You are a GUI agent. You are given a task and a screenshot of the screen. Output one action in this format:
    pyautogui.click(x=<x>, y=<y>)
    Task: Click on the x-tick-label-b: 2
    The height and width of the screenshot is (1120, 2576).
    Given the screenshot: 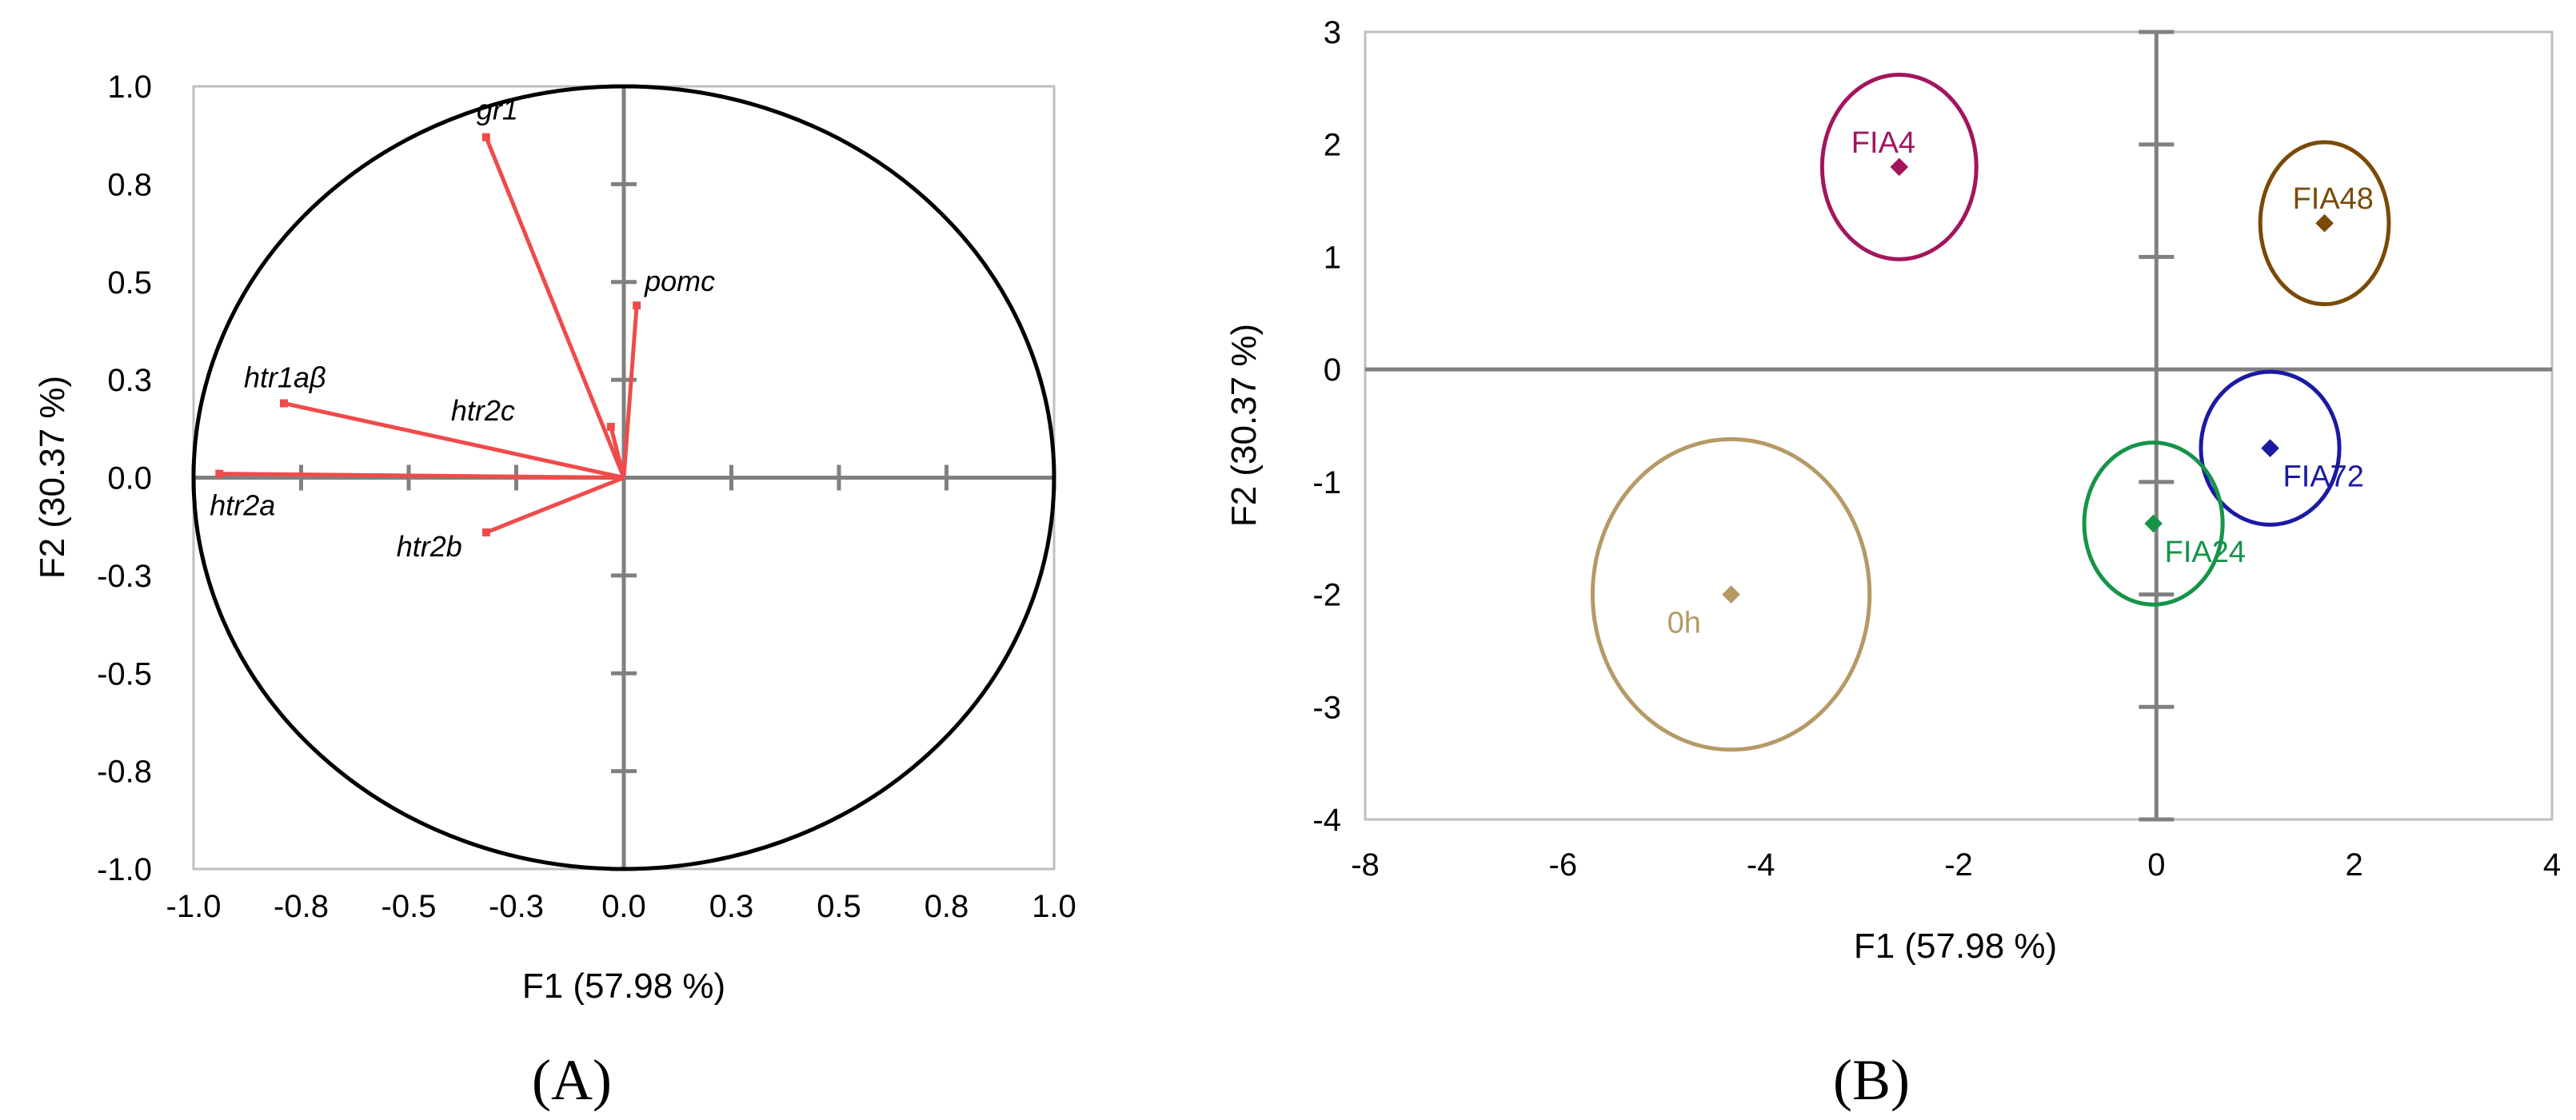 What is the action you would take?
    pyautogui.click(x=2355, y=865)
    